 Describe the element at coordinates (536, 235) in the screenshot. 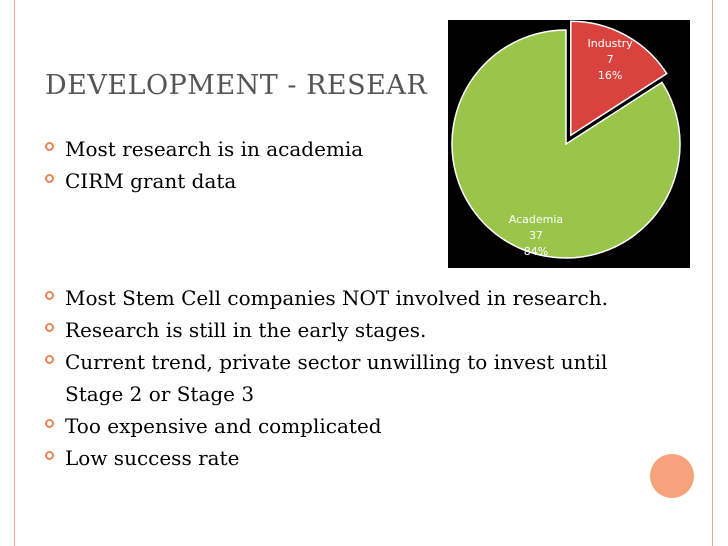

I see `pie-label-value-academia: 37` at that location.